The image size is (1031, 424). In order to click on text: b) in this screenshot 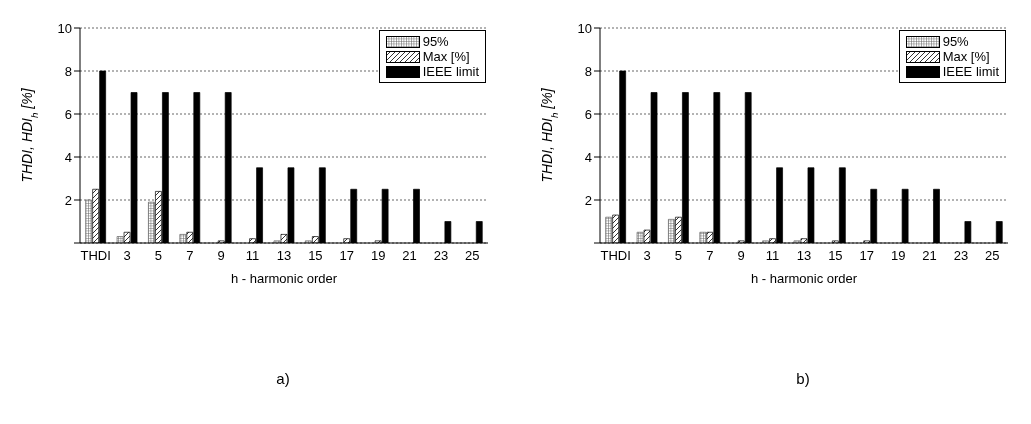, I will do `click(803, 378)`.